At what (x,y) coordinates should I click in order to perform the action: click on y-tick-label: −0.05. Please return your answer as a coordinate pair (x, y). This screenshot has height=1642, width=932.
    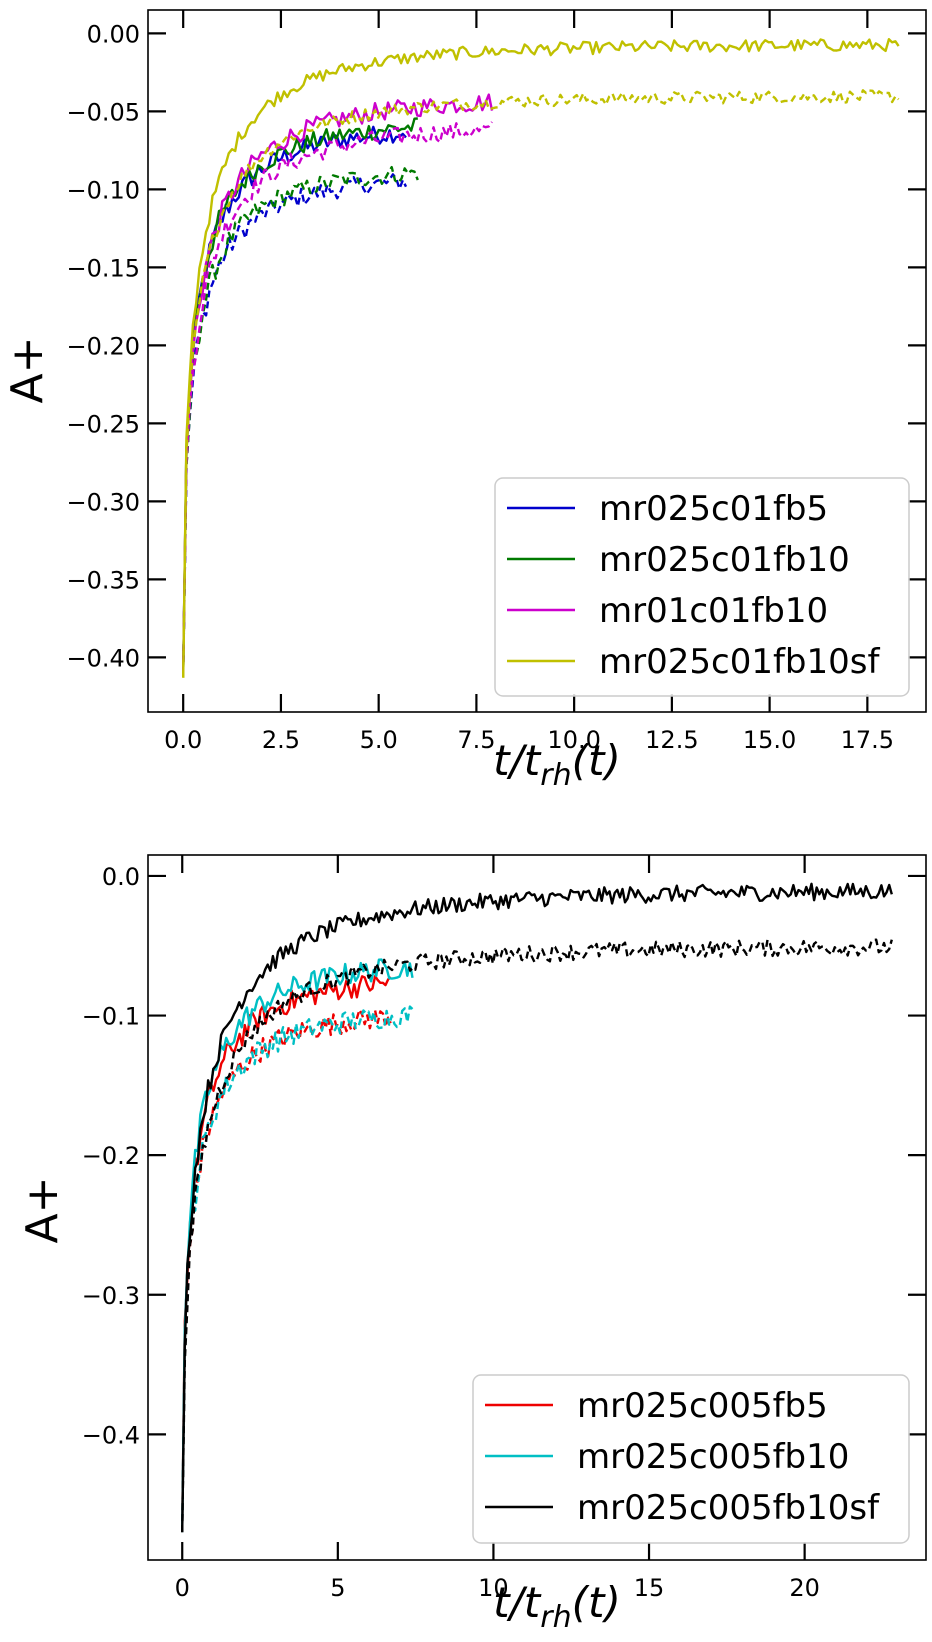
    Looking at the image, I should click on (103, 112).